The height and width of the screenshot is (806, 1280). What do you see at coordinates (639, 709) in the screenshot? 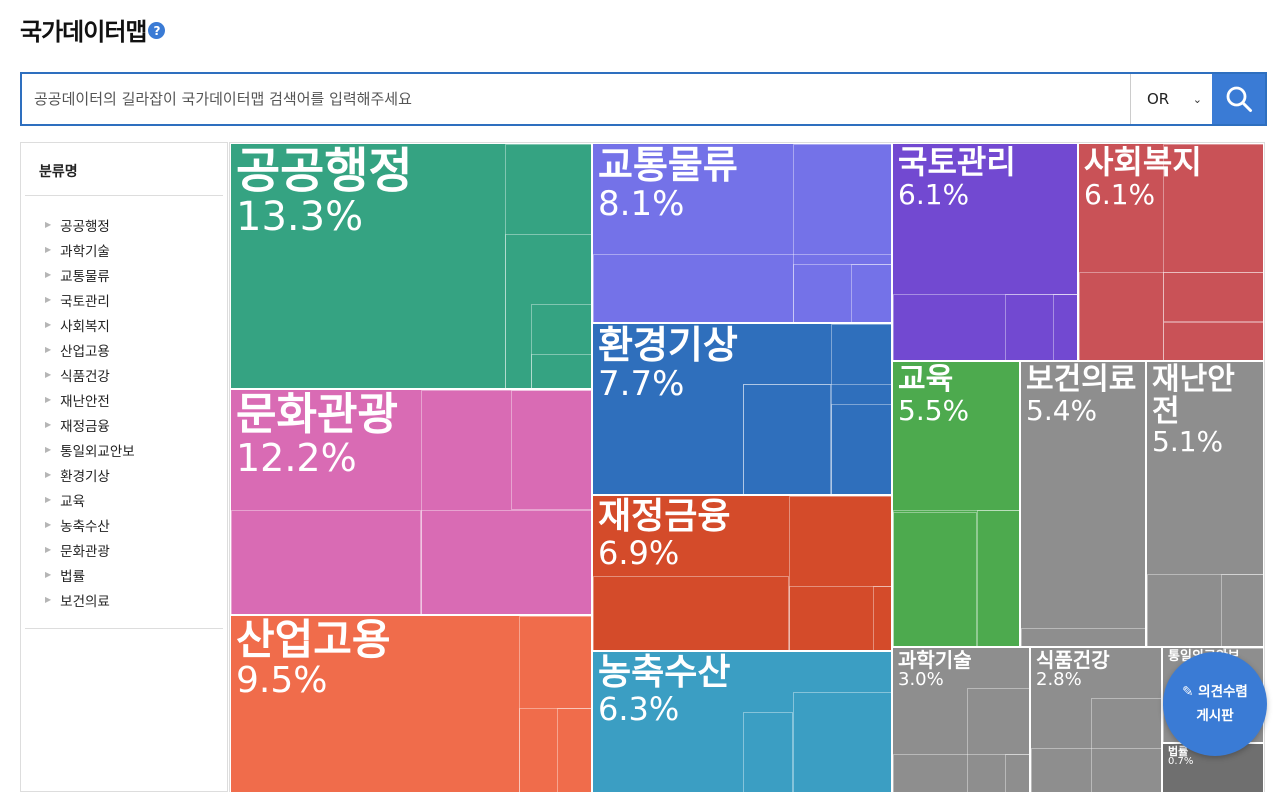
I see `treemap-tile-percent: 6.3%` at bounding box center [639, 709].